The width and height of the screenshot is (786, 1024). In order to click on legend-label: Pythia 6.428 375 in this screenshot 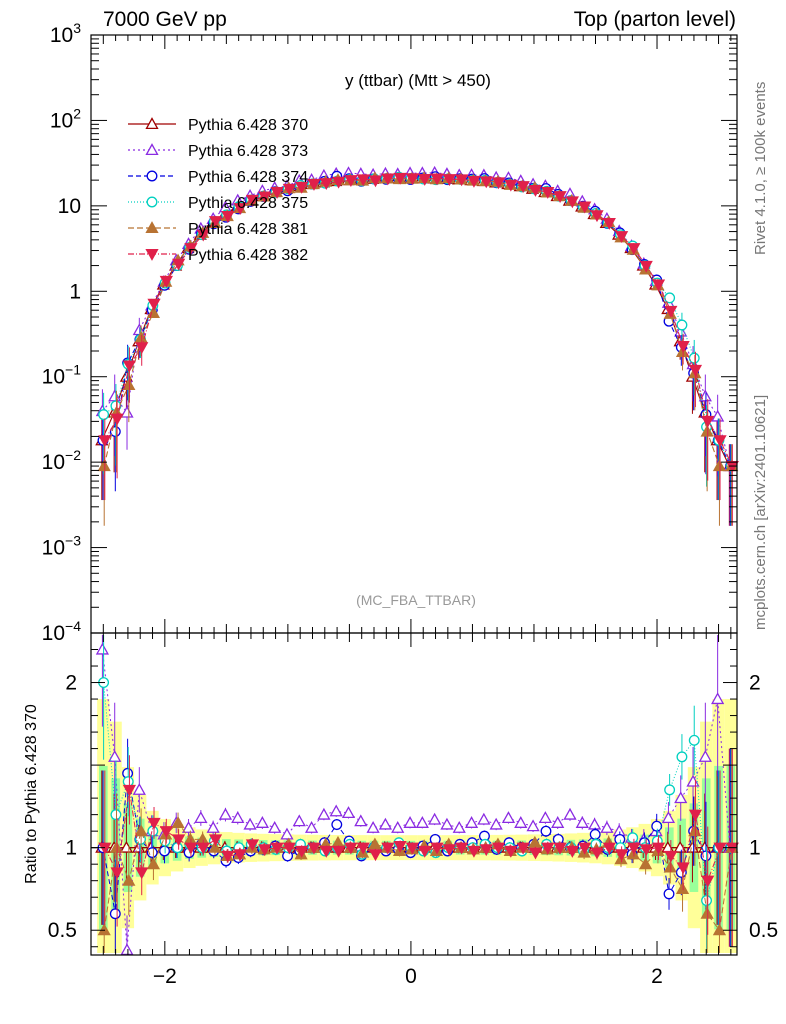, I will do `click(248, 203)`.